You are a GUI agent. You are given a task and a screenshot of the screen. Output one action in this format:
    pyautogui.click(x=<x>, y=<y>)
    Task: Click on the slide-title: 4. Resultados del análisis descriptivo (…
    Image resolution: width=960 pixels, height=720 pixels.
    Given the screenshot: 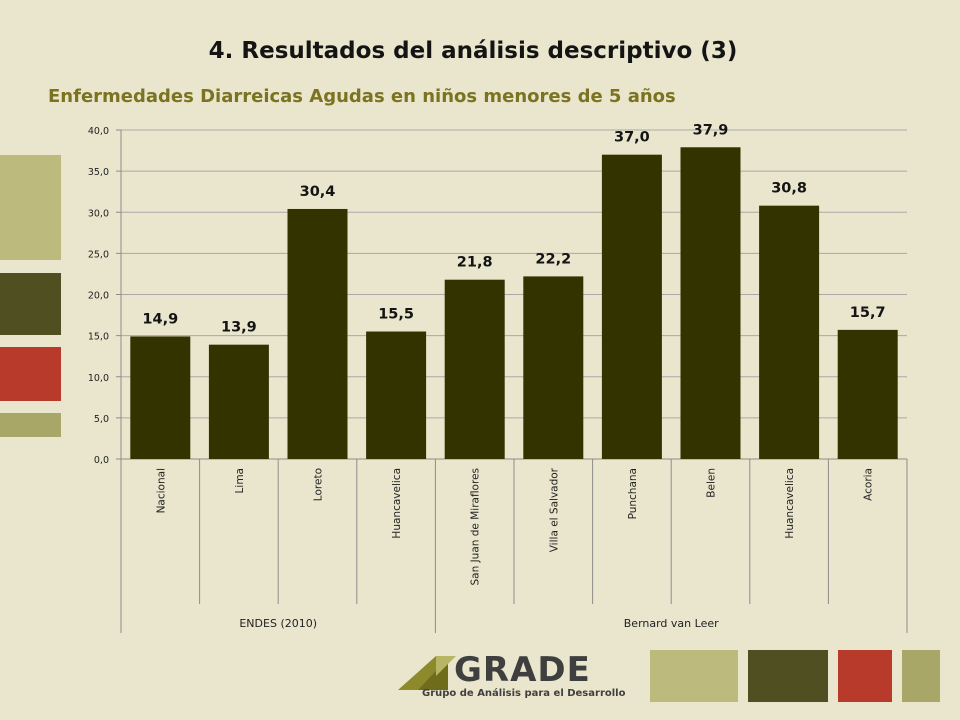 What is the action you would take?
    pyautogui.click(x=473, y=51)
    